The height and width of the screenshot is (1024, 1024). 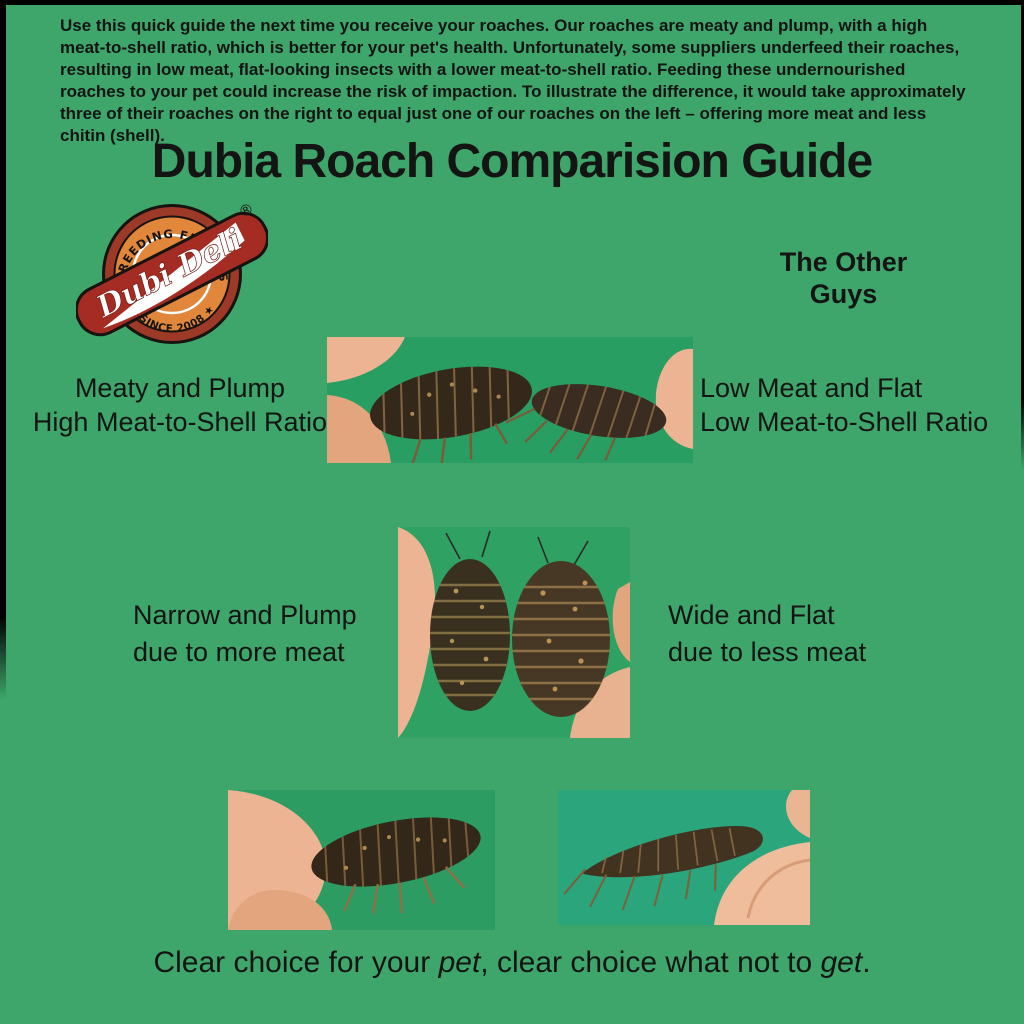 I want to click on caption-line: due to less meat, so click(x=767, y=651).